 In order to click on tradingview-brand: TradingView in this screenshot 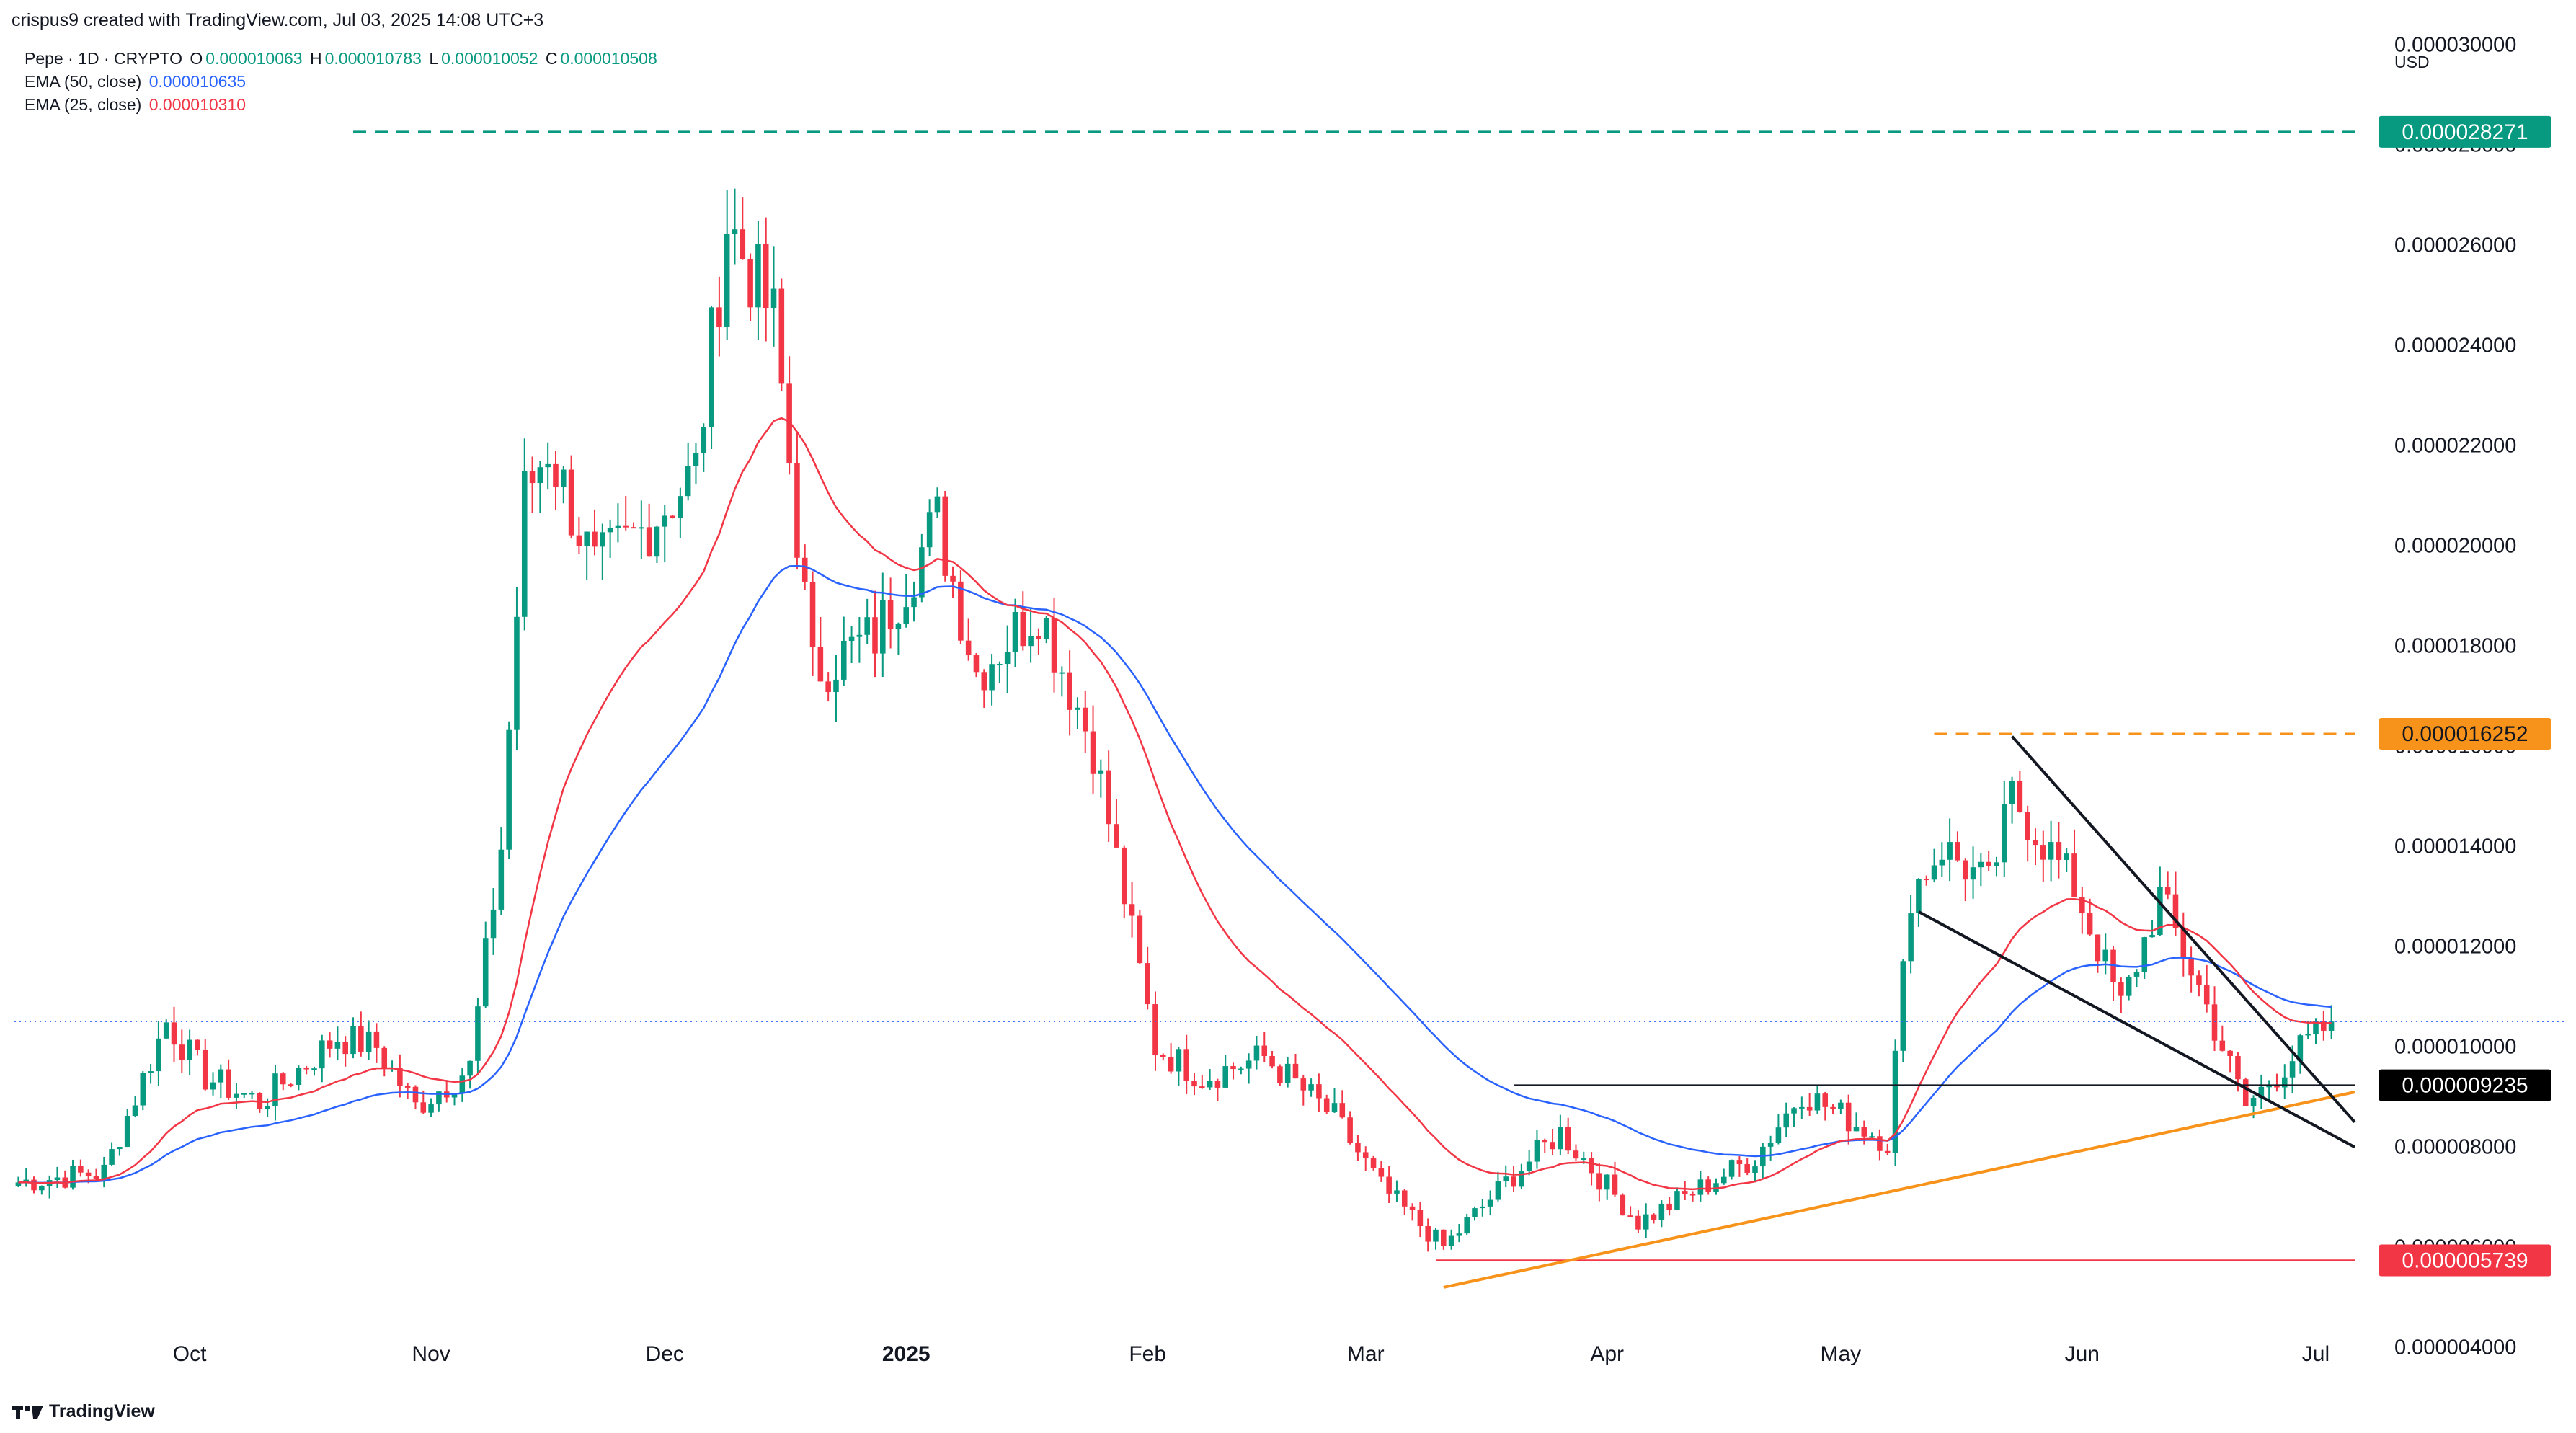, I will do `click(102, 1411)`.